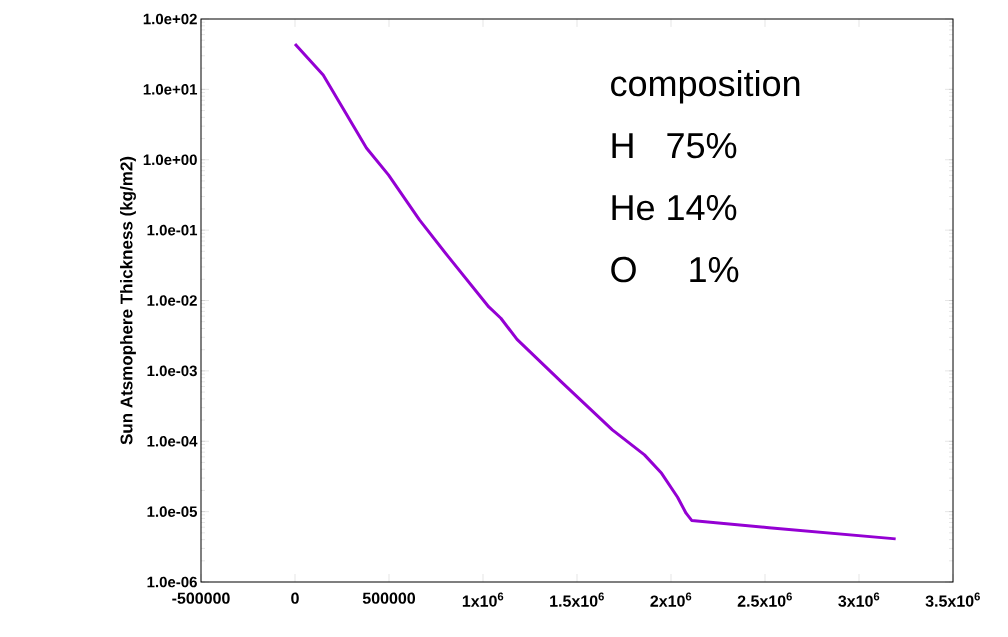 This screenshot has width=1008, height=637. Describe the element at coordinates (172, 371) in the screenshot. I see `y-tick-label: 1.0e-03` at that location.